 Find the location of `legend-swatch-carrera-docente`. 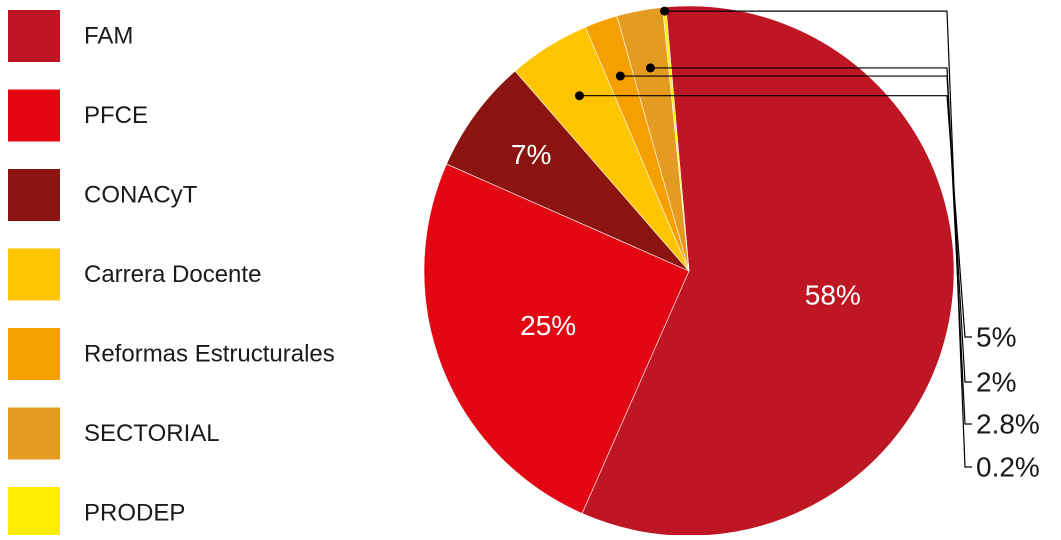

legend-swatch-carrera-docente is located at coordinates (34, 274).